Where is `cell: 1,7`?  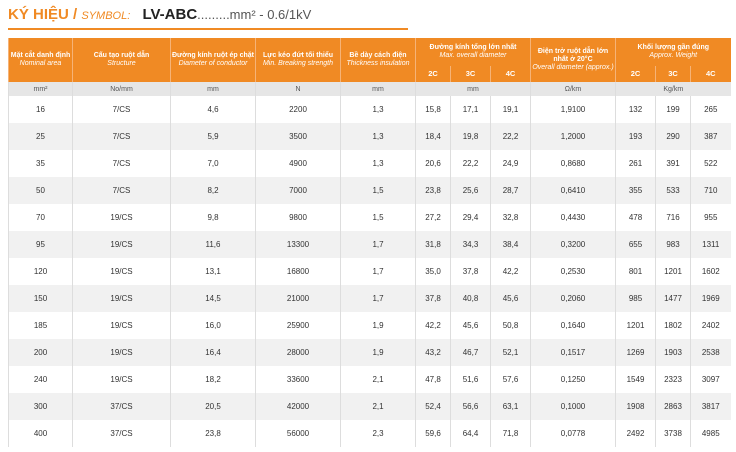
cell: 1,7 is located at coordinates (378, 244).